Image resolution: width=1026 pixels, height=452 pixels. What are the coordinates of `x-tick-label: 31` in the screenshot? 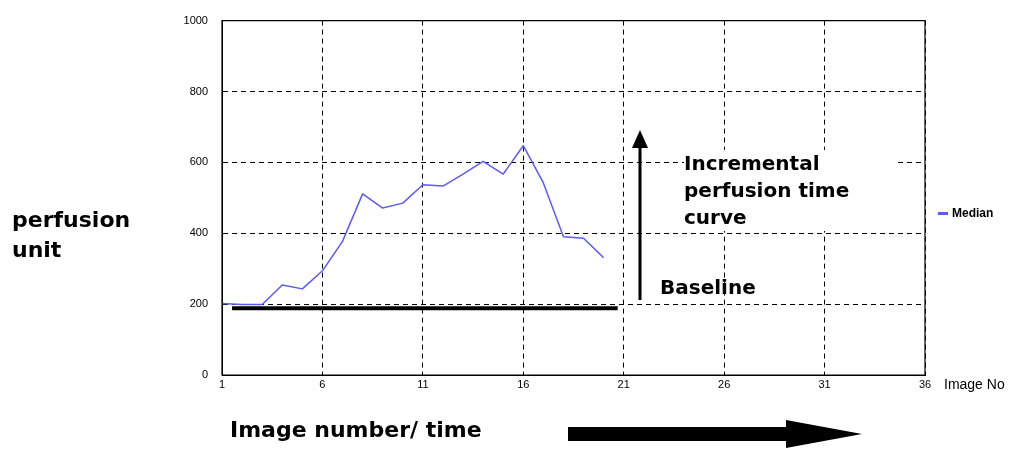 It's located at (824, 383).